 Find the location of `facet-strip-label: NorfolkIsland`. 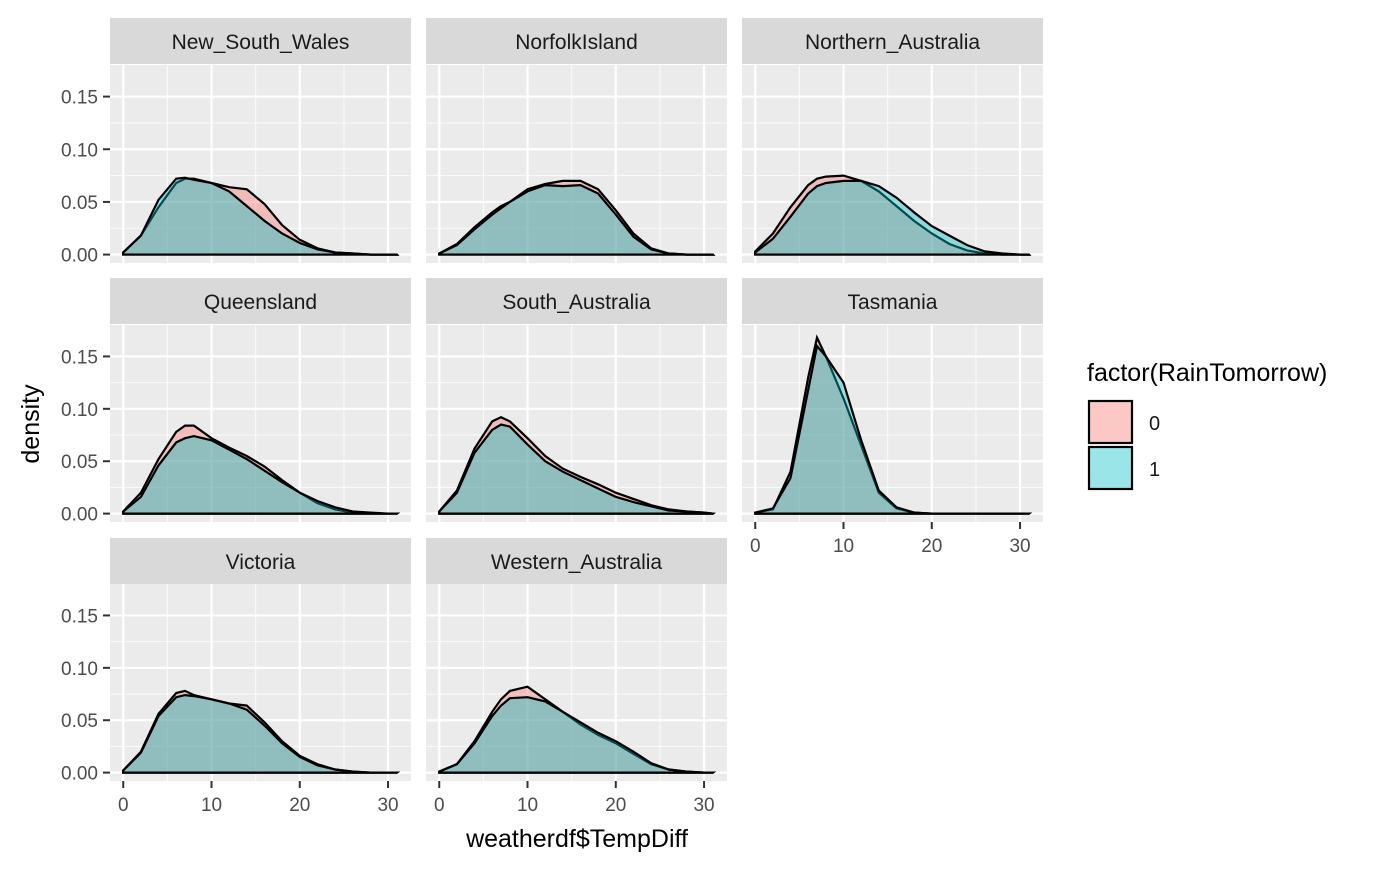

facet-strip-label: NorfolkIsland is located at coordinates (576, 42).